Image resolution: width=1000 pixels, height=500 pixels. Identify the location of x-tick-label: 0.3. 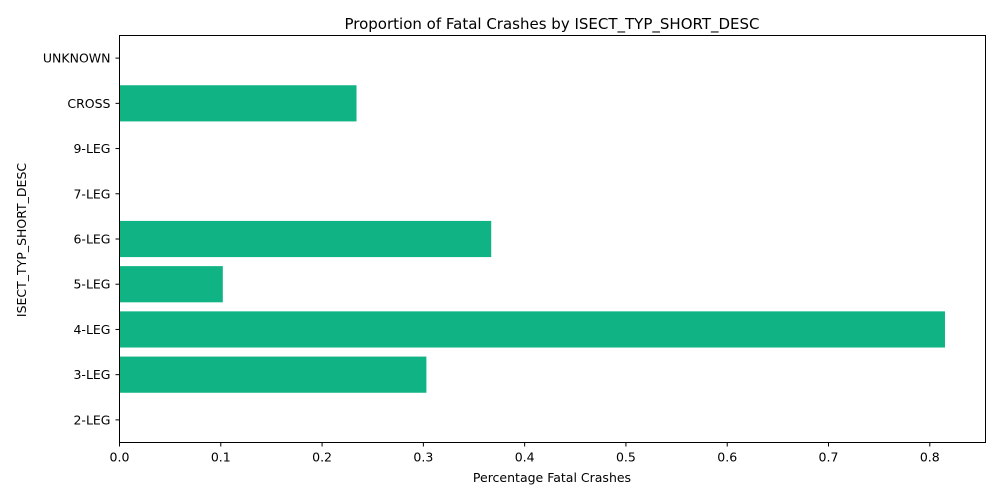
(423, 457).